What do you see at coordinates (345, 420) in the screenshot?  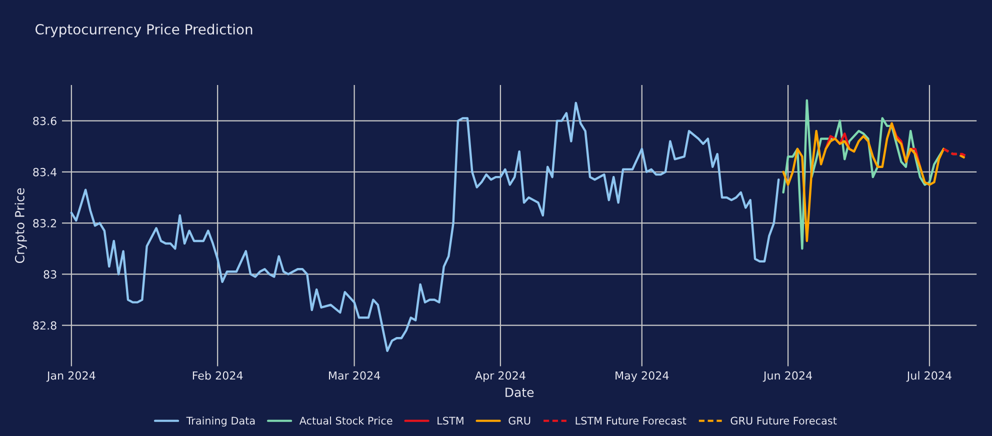 I see `legend-label: Actual Stock Price` at bounding box center [345, 420].